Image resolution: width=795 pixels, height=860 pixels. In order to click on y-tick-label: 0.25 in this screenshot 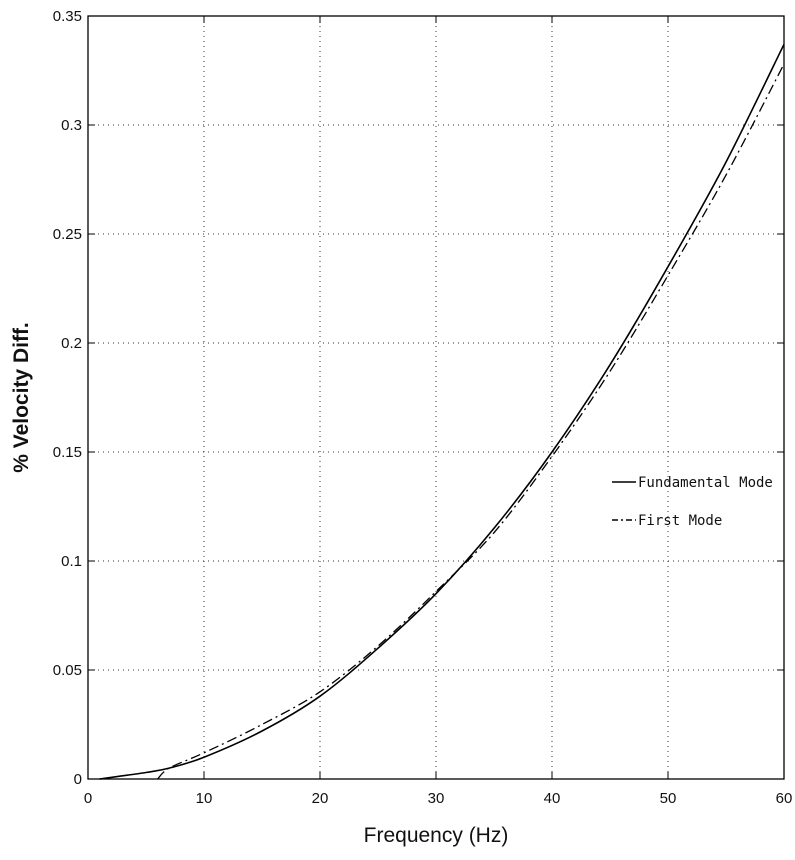, I will do `click(67, 234)`.